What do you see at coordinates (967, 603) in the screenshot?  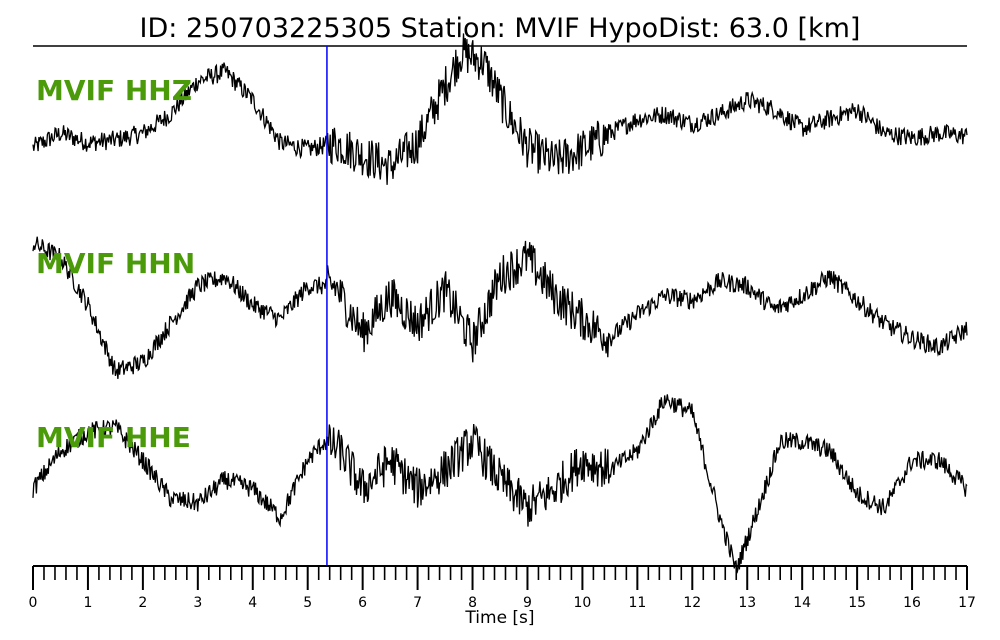 I see `x-tick-label: 17` at bounding box center [967, 603].